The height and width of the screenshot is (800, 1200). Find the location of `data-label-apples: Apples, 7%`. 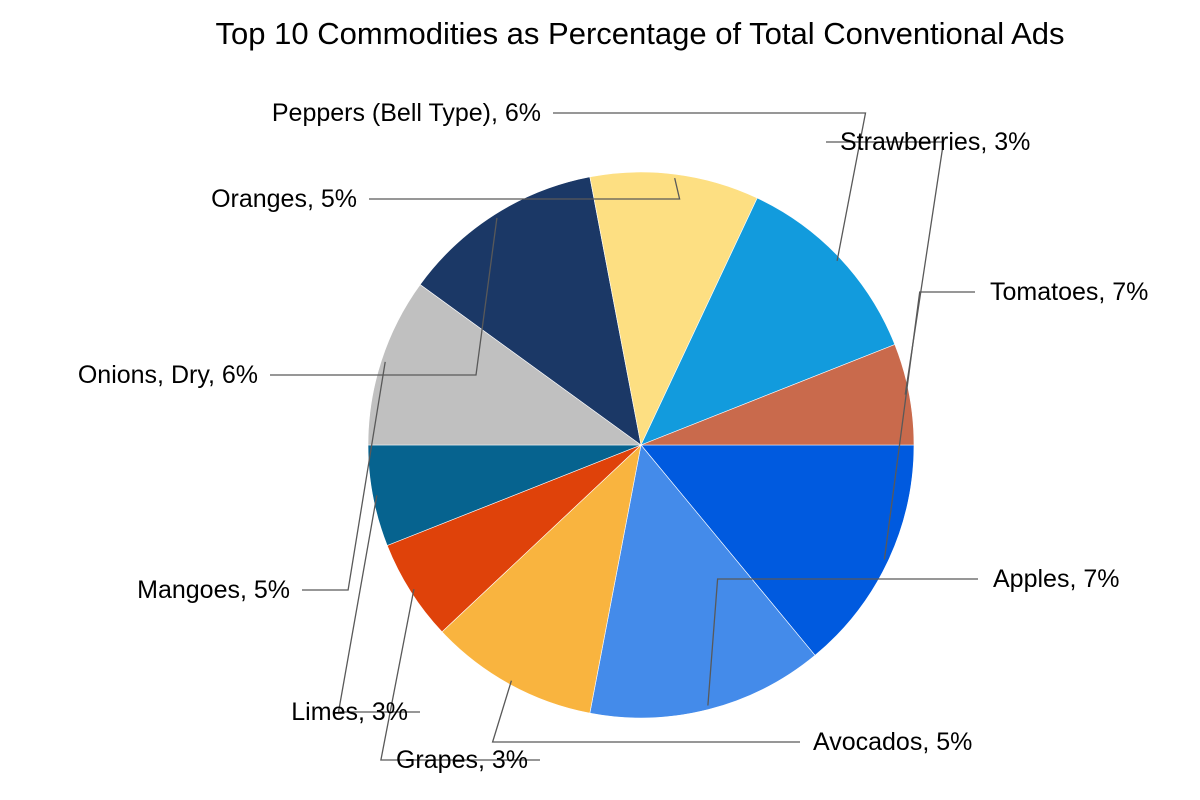

data-label-apples: Apples, 7% is located at coordinates (1056, 579).